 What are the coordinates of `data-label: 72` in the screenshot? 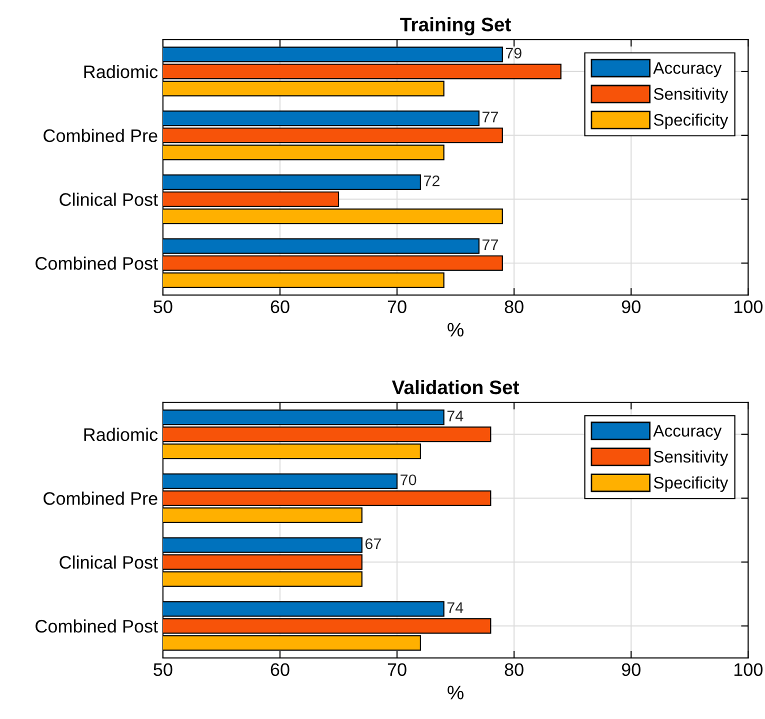 It's located at (432, 180).